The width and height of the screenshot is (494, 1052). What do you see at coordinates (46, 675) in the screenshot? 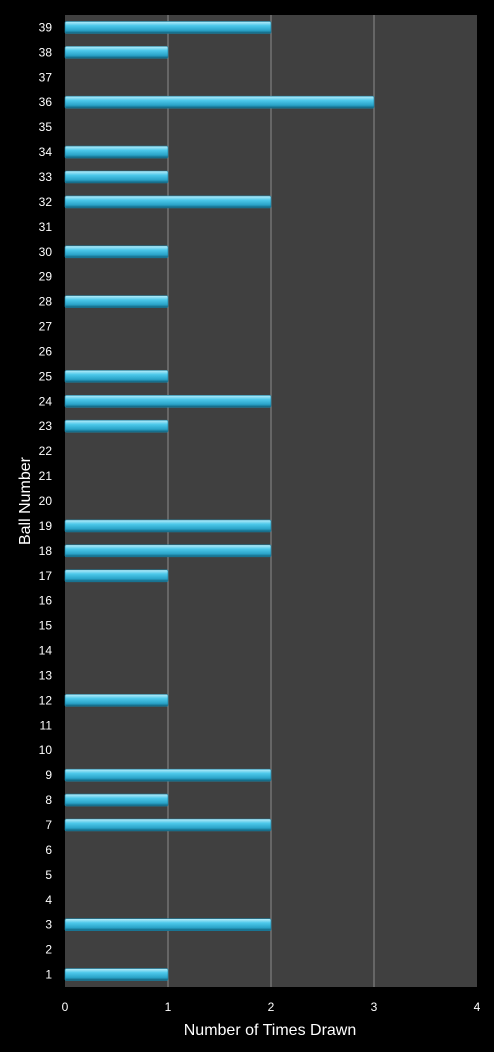
I see `y-tick-label: 13` at bounding box center [46, 675].